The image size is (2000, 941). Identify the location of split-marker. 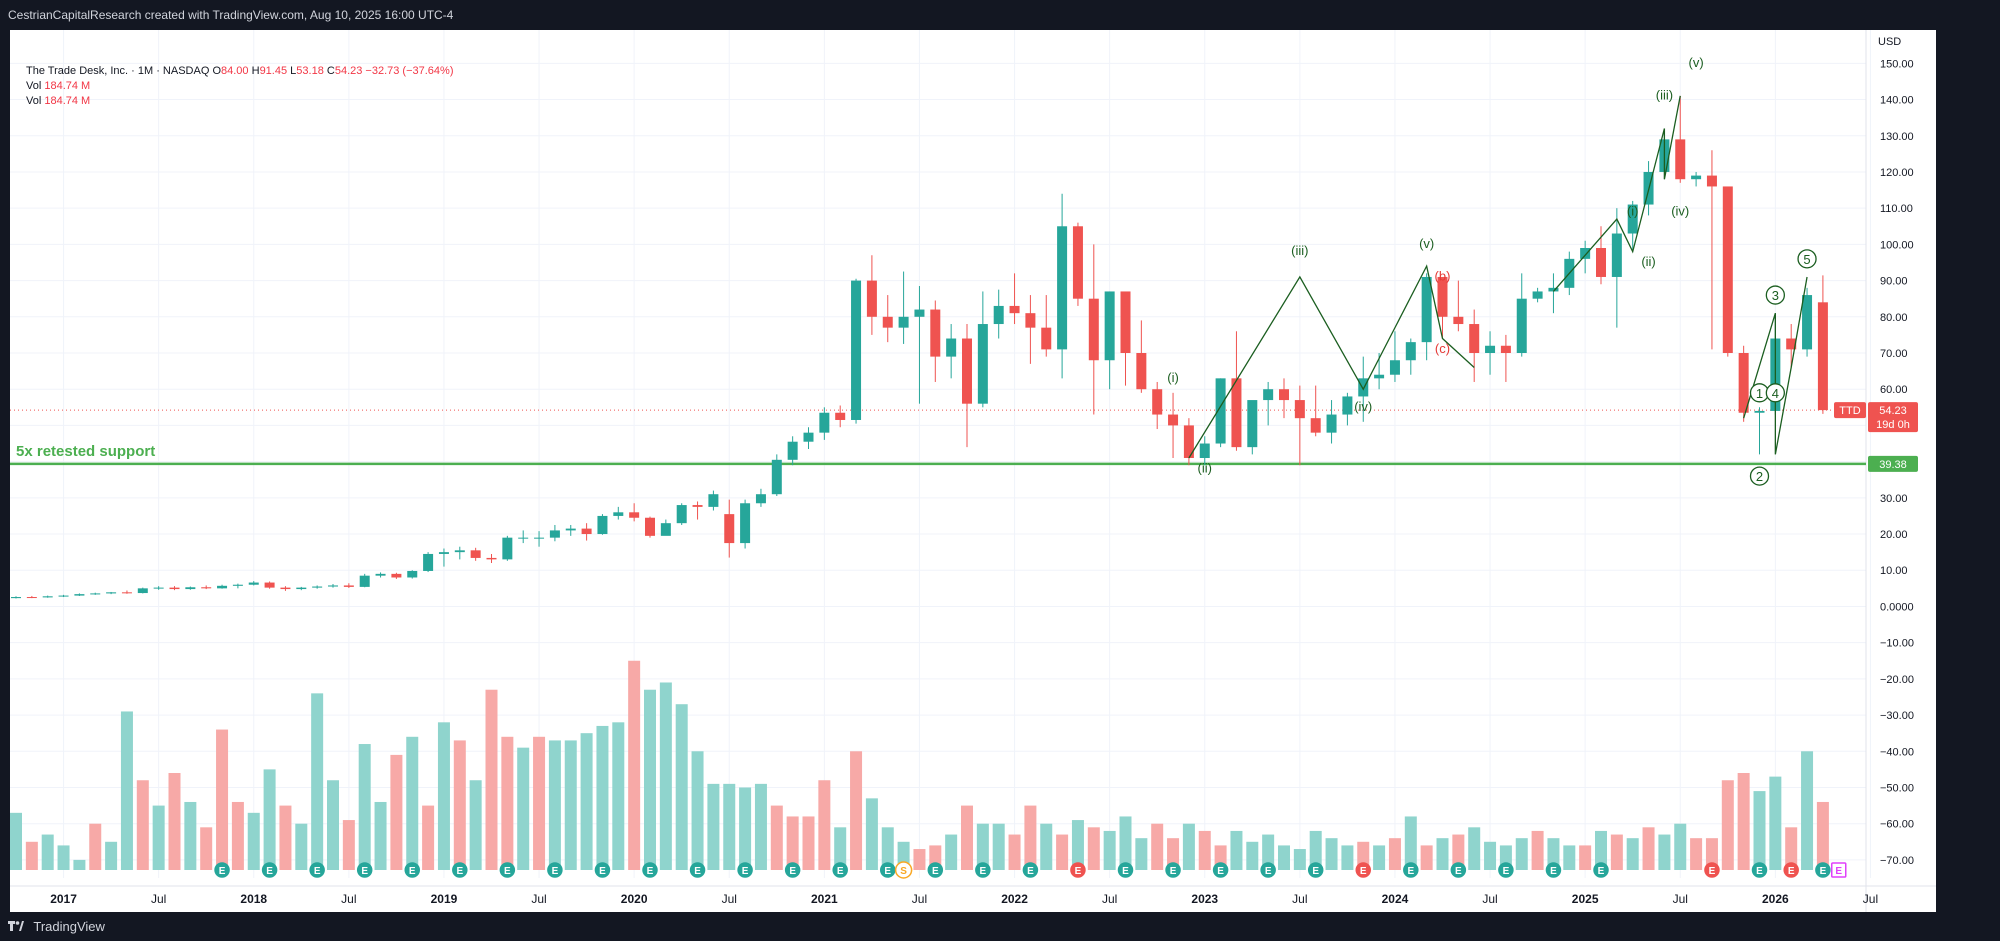
(903, 870).